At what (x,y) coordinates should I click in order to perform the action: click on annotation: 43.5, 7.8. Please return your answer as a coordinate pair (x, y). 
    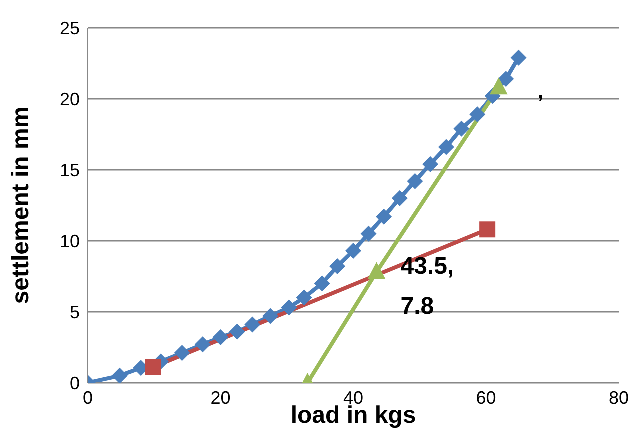
    Looking at the image, I should click on (427, 286).